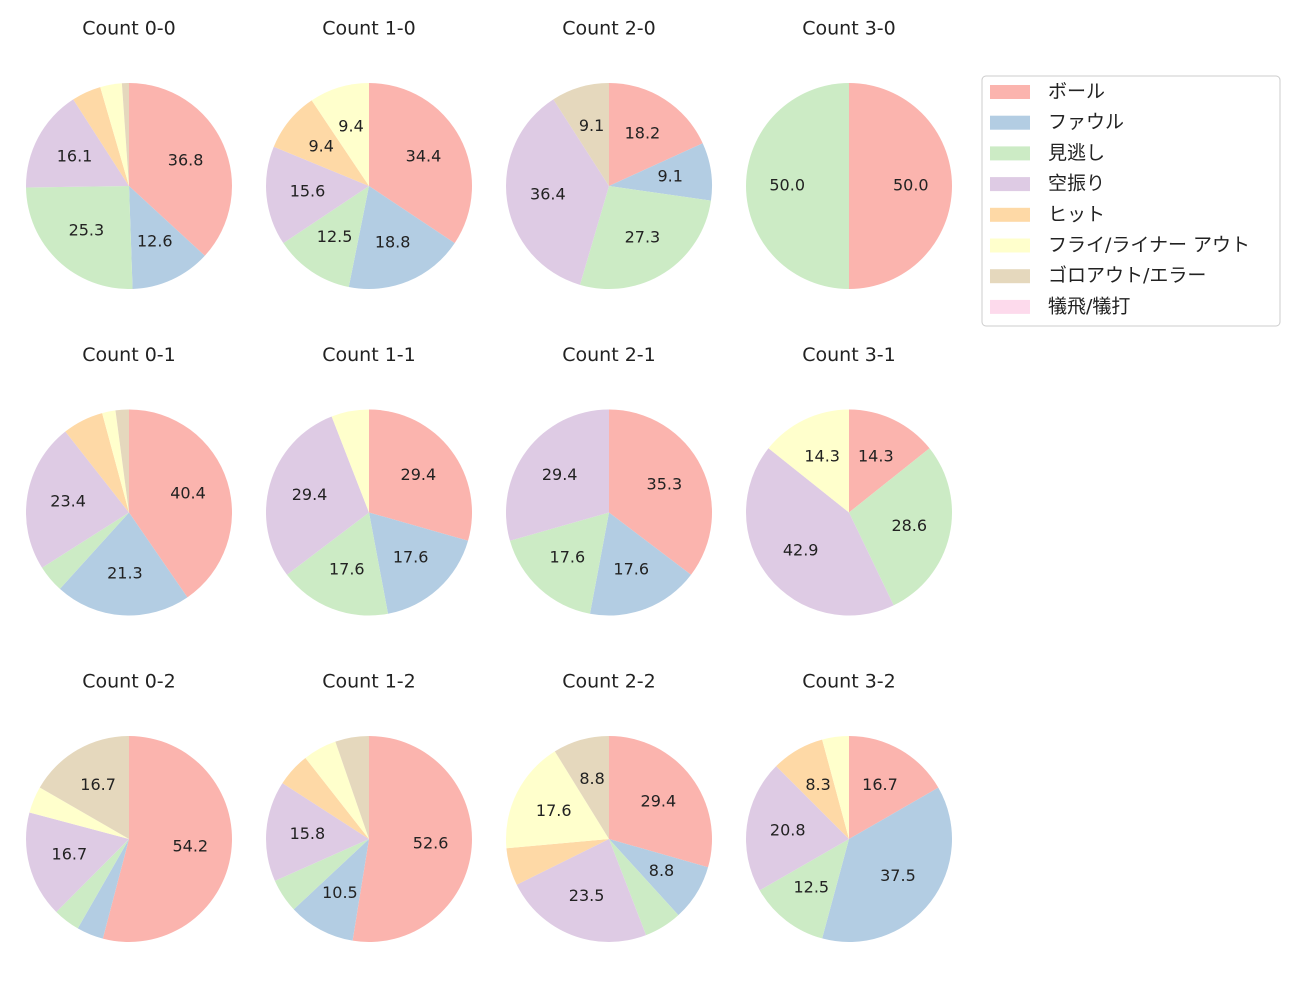  Describe the element at coordinates (548, 193) in the screenshot. I see `slice-label: 36.4` at that location.